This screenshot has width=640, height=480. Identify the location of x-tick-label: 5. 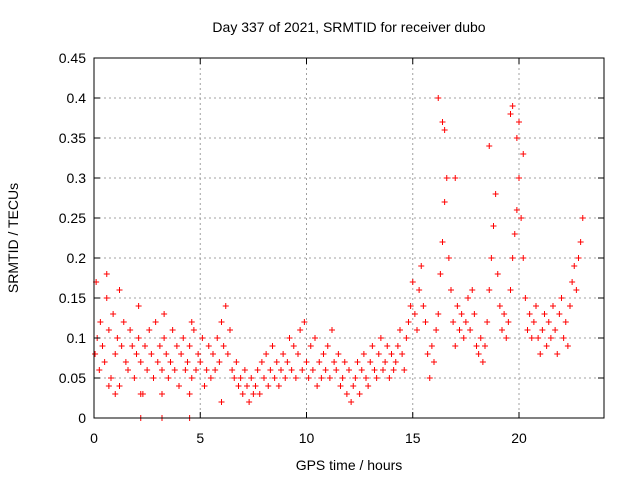
(200, 438).